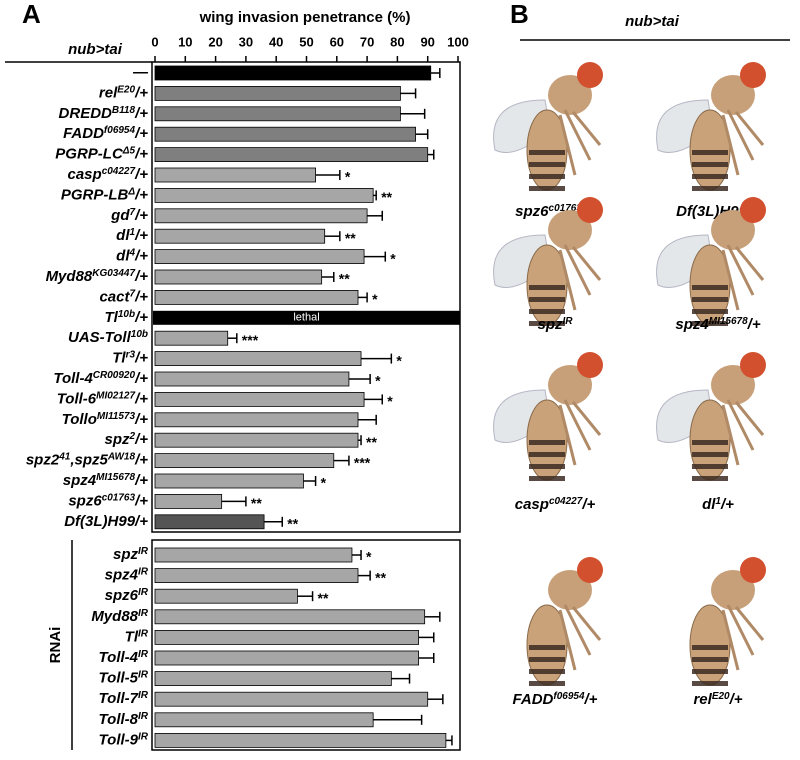 The height and width of the screenshot is (760, 800). I want to click on photo-caption: dl1/+, so click(718, 504).